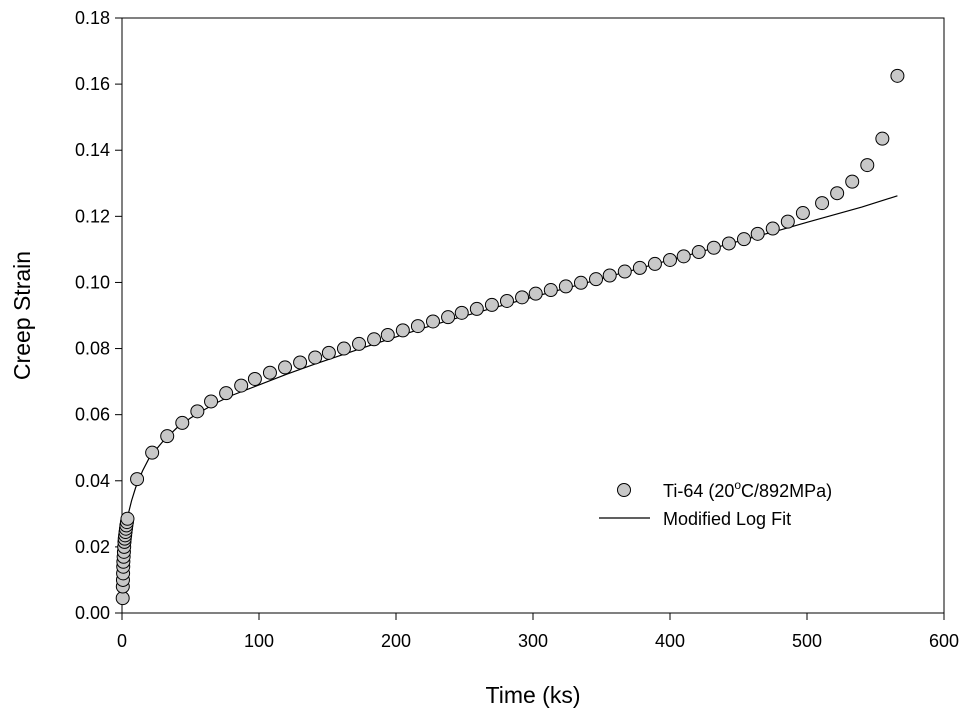  Describe the element at coordinates (944, 641) in the screenshot. I see `x-tick-label: 600` at that location.